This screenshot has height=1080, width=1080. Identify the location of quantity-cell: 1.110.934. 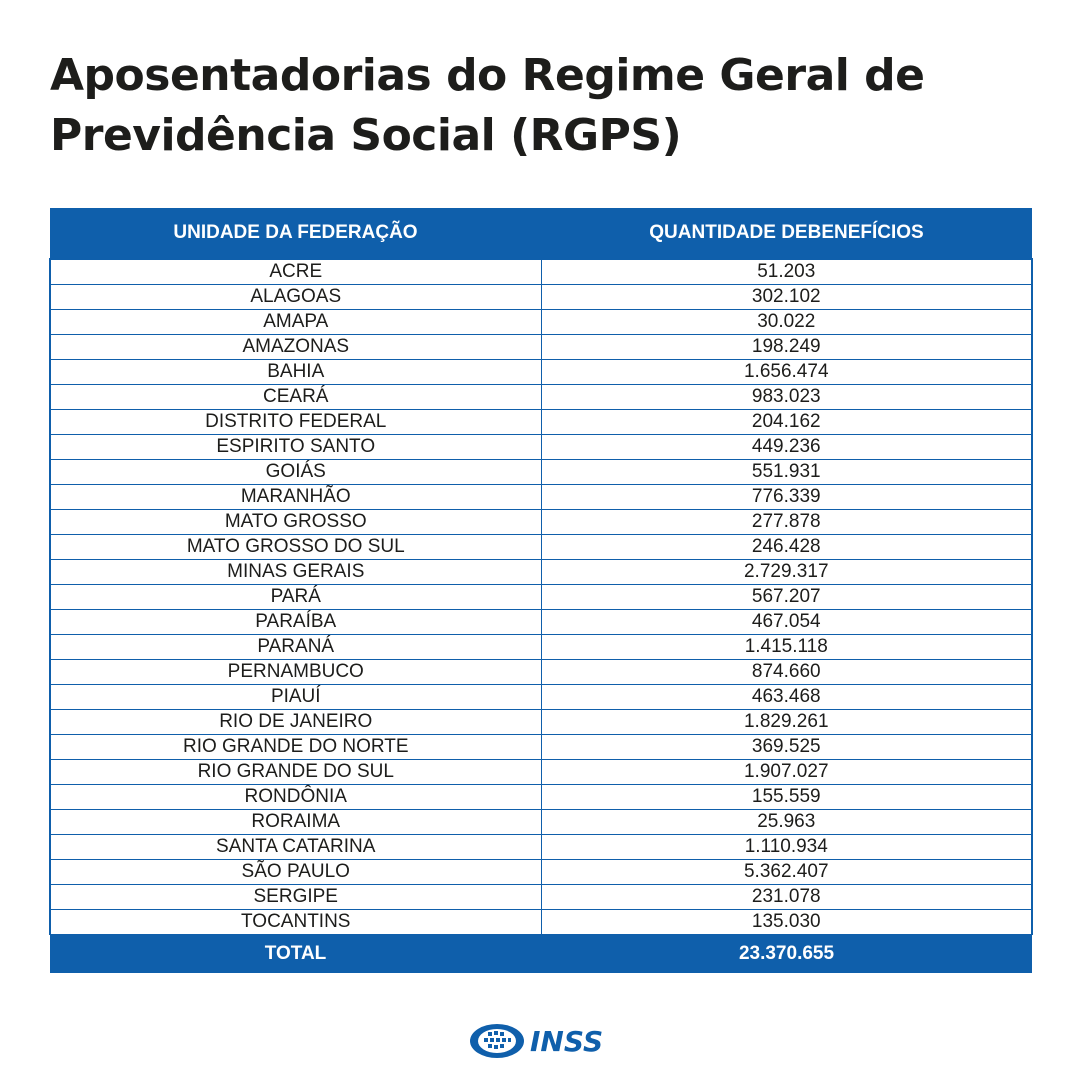
(786, 847).